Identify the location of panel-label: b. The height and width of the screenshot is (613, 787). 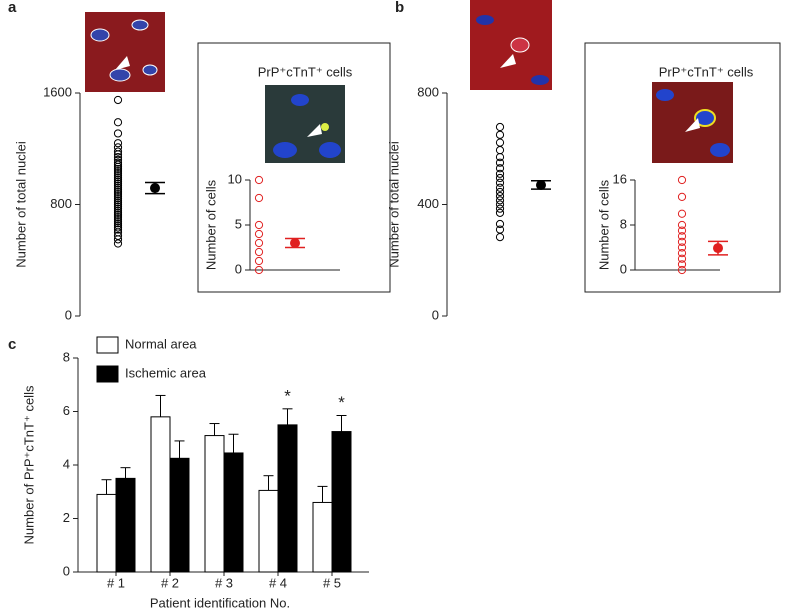
(399, 8).